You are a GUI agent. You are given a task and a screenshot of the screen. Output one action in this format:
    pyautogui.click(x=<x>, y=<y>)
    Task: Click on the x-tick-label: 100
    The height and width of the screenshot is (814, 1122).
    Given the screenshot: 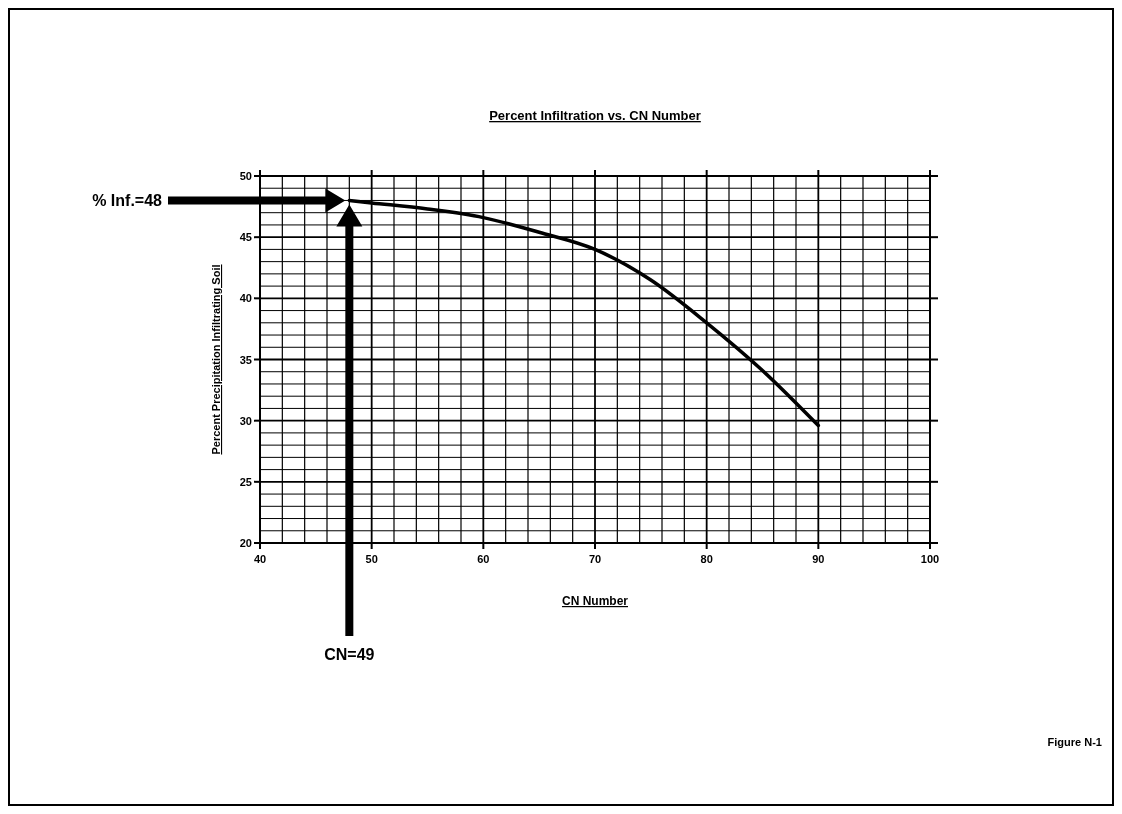 What is the action you would take?
    pyautogui.click(x=930, y=559)
    